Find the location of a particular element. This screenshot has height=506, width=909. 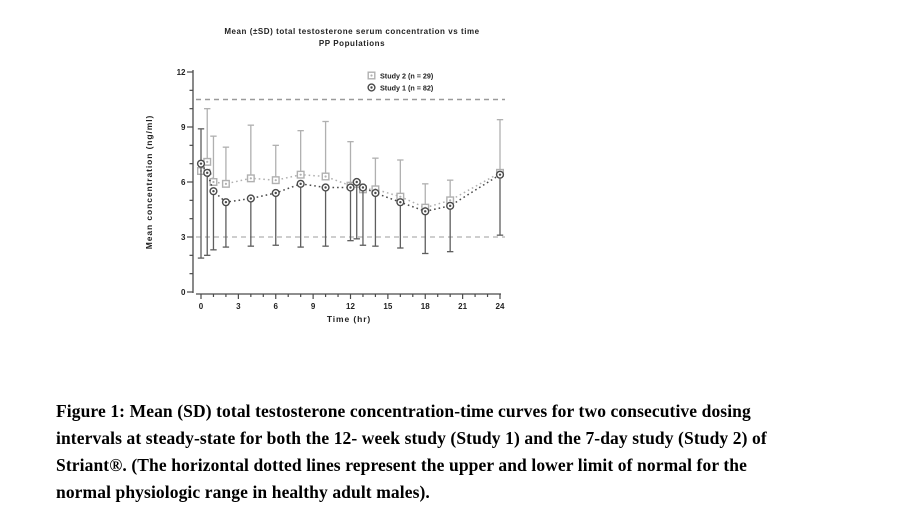

y-tick-label: 12 is located at coordinates (181, 72).